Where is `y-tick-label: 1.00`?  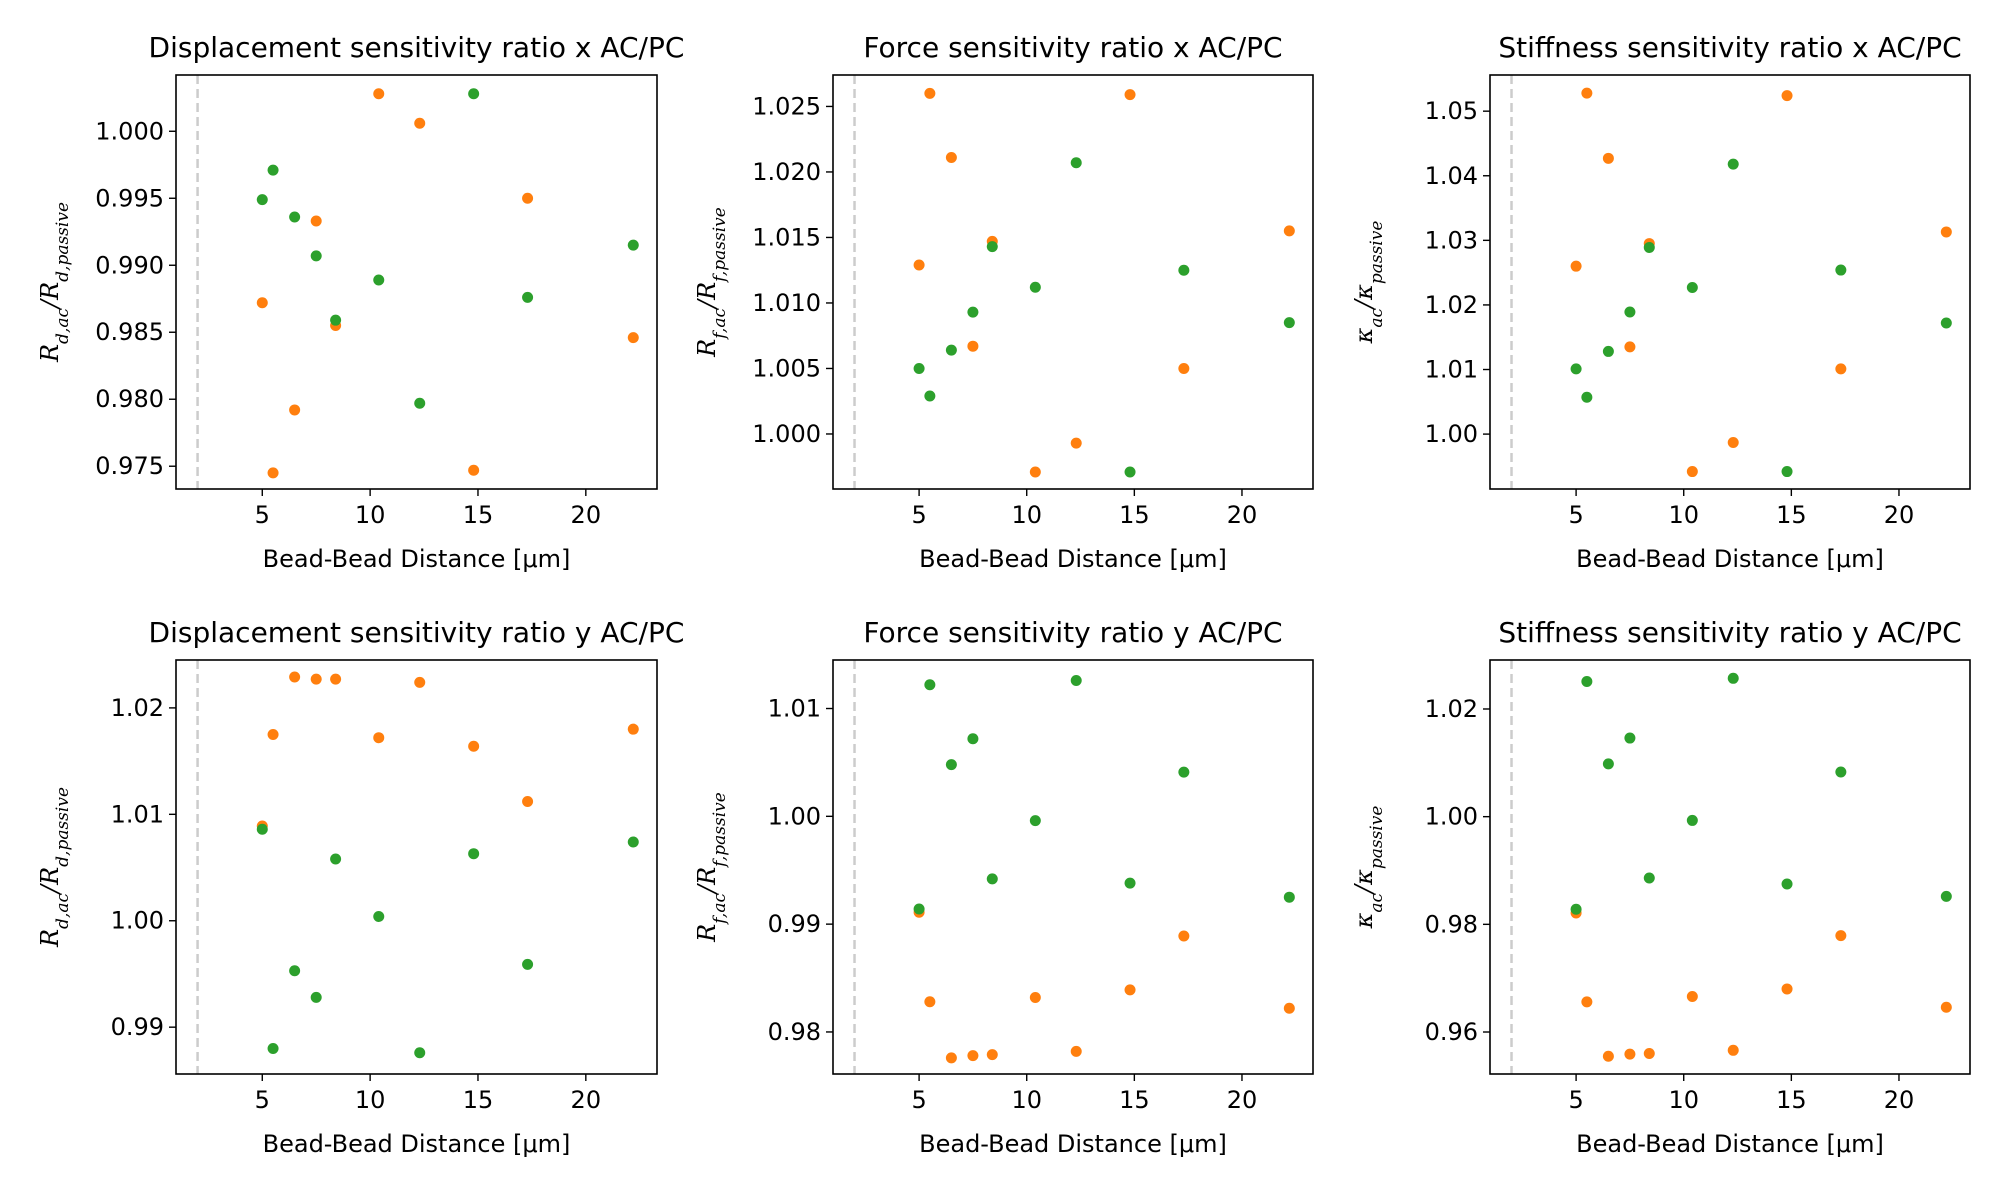 y-tick-label: 1.00 is located at coordinates (794, 816).